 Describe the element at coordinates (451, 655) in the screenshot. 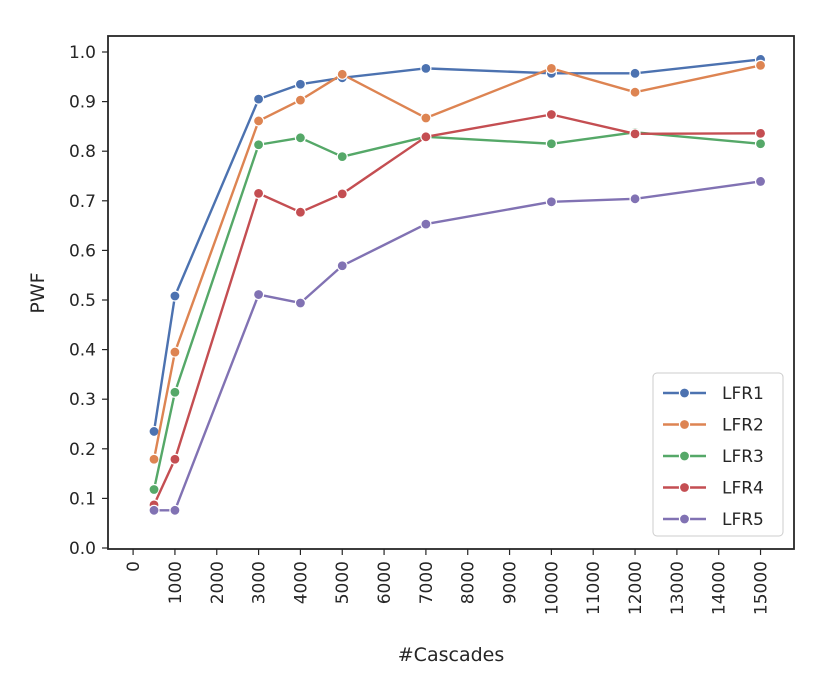

I see `x-axis-label: #Cascades` at that location.